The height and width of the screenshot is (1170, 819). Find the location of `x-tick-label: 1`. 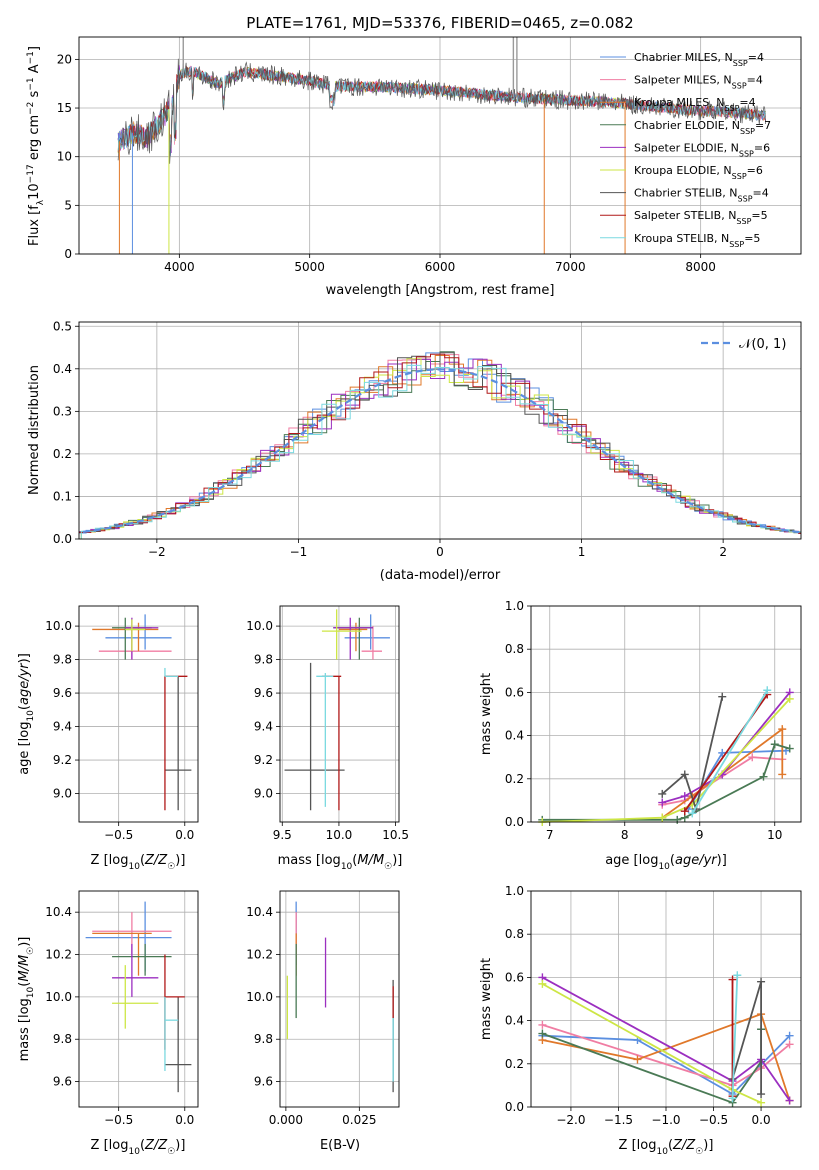

x-tick-label: 1 is located at coordinates (582, 552).